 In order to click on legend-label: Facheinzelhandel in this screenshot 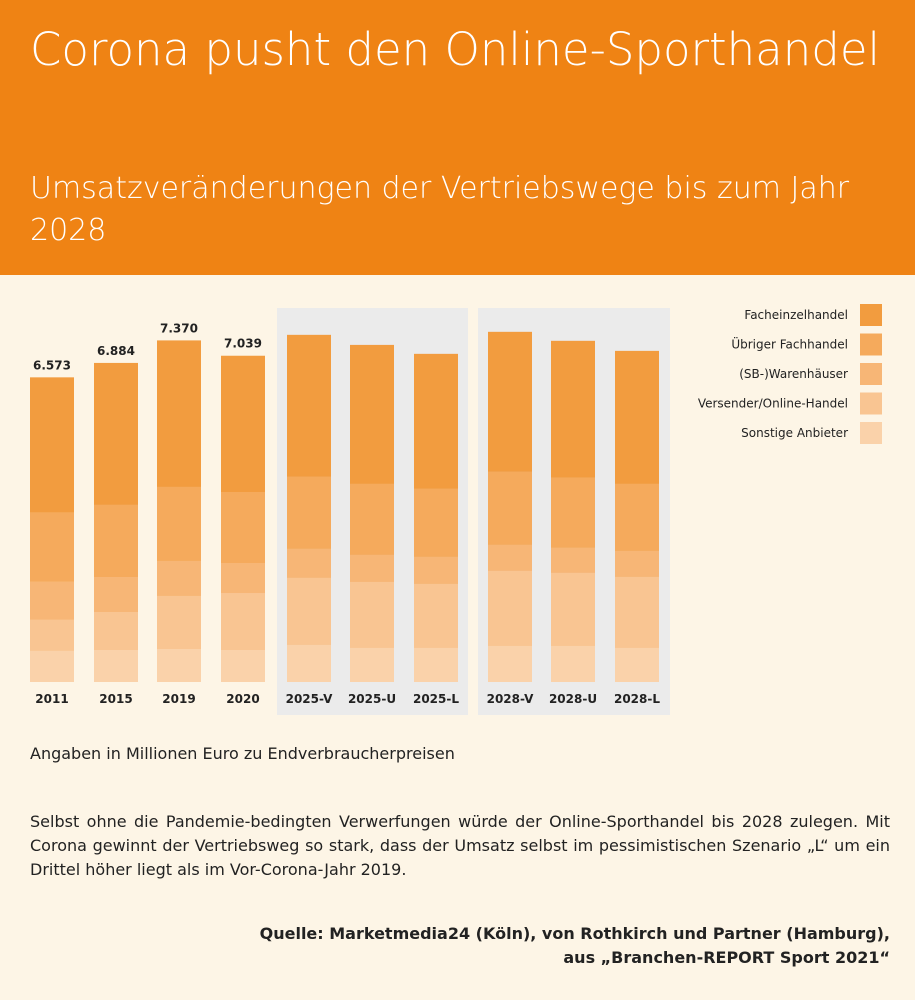, I will do `click(796, 315)`.